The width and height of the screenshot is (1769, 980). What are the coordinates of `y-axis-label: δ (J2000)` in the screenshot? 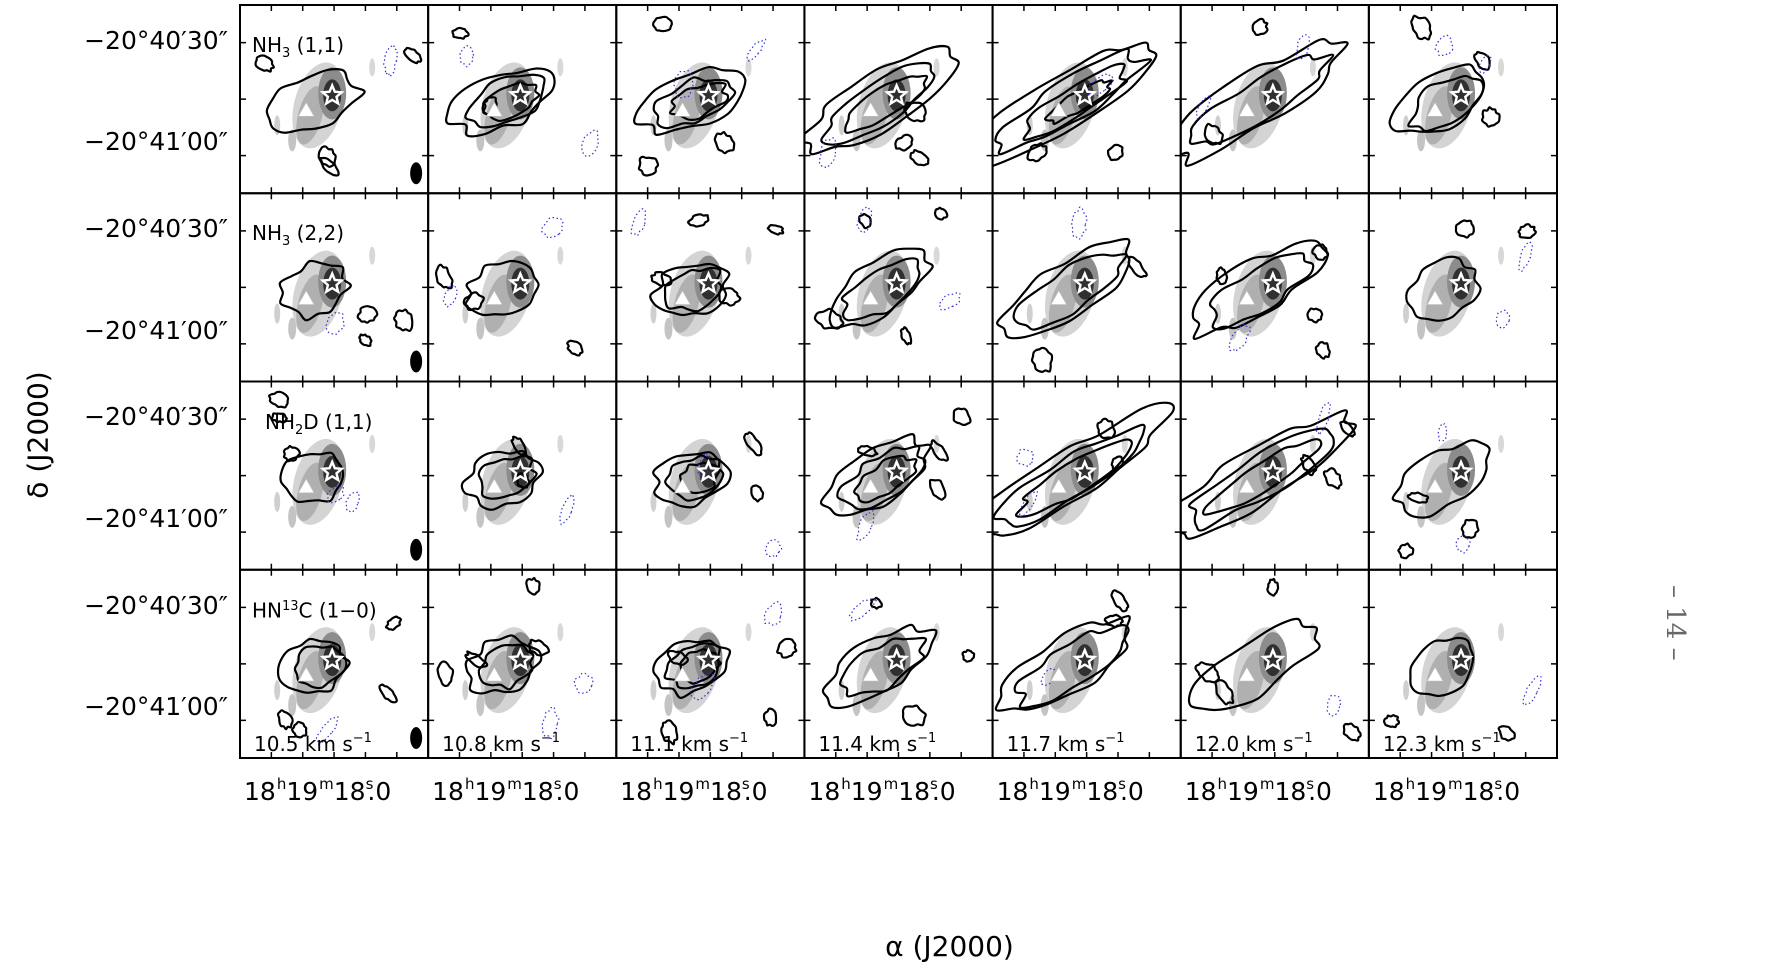 It's located at (38, 435).